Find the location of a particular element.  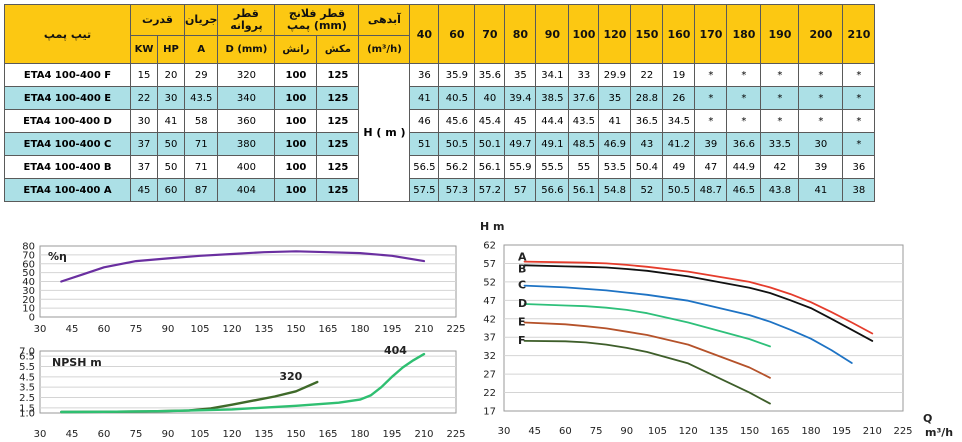

head-value-cell: 45.6 is located at coordinates (457, 121).